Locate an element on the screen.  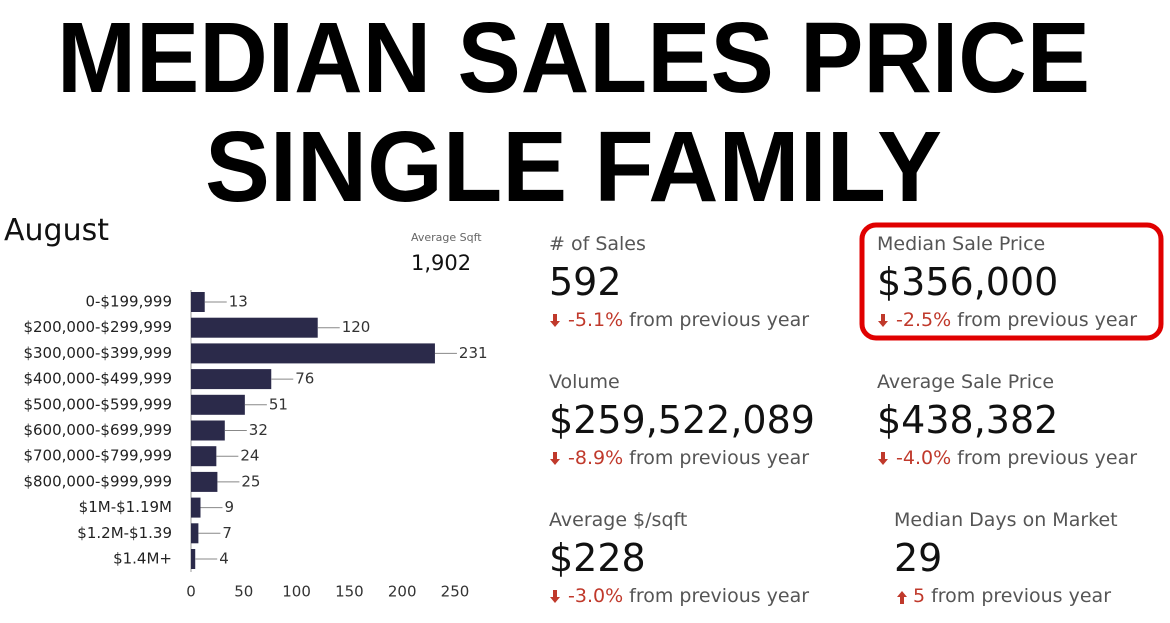
data-label: 76 is located at coordinates (304, 379).